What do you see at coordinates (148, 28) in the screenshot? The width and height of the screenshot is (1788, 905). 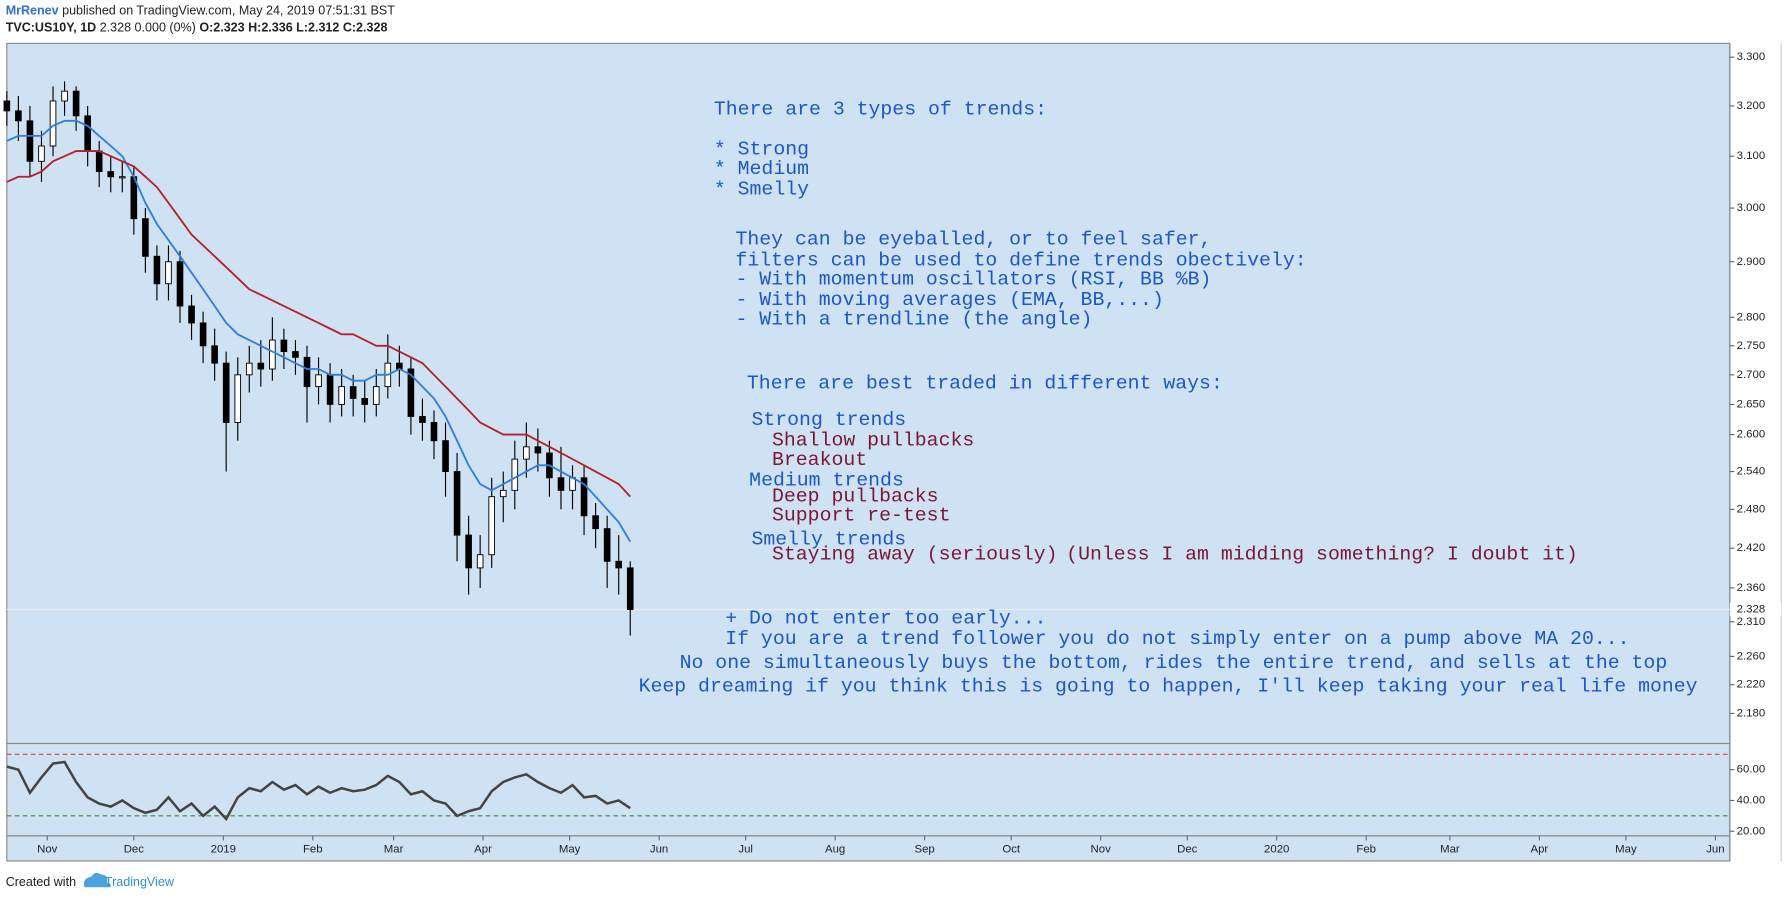 I see `change: 2.328 0.000 (0%)` at bounding box center [148, 28].